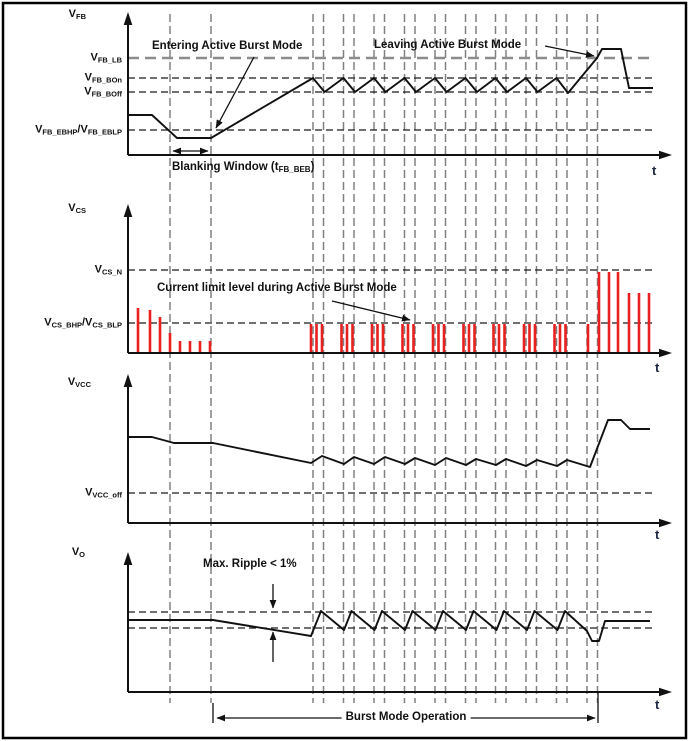 The height and width of the screenshot is (741, 689). I want to click on vcs-time-axis-label: t, so click(657, 367).